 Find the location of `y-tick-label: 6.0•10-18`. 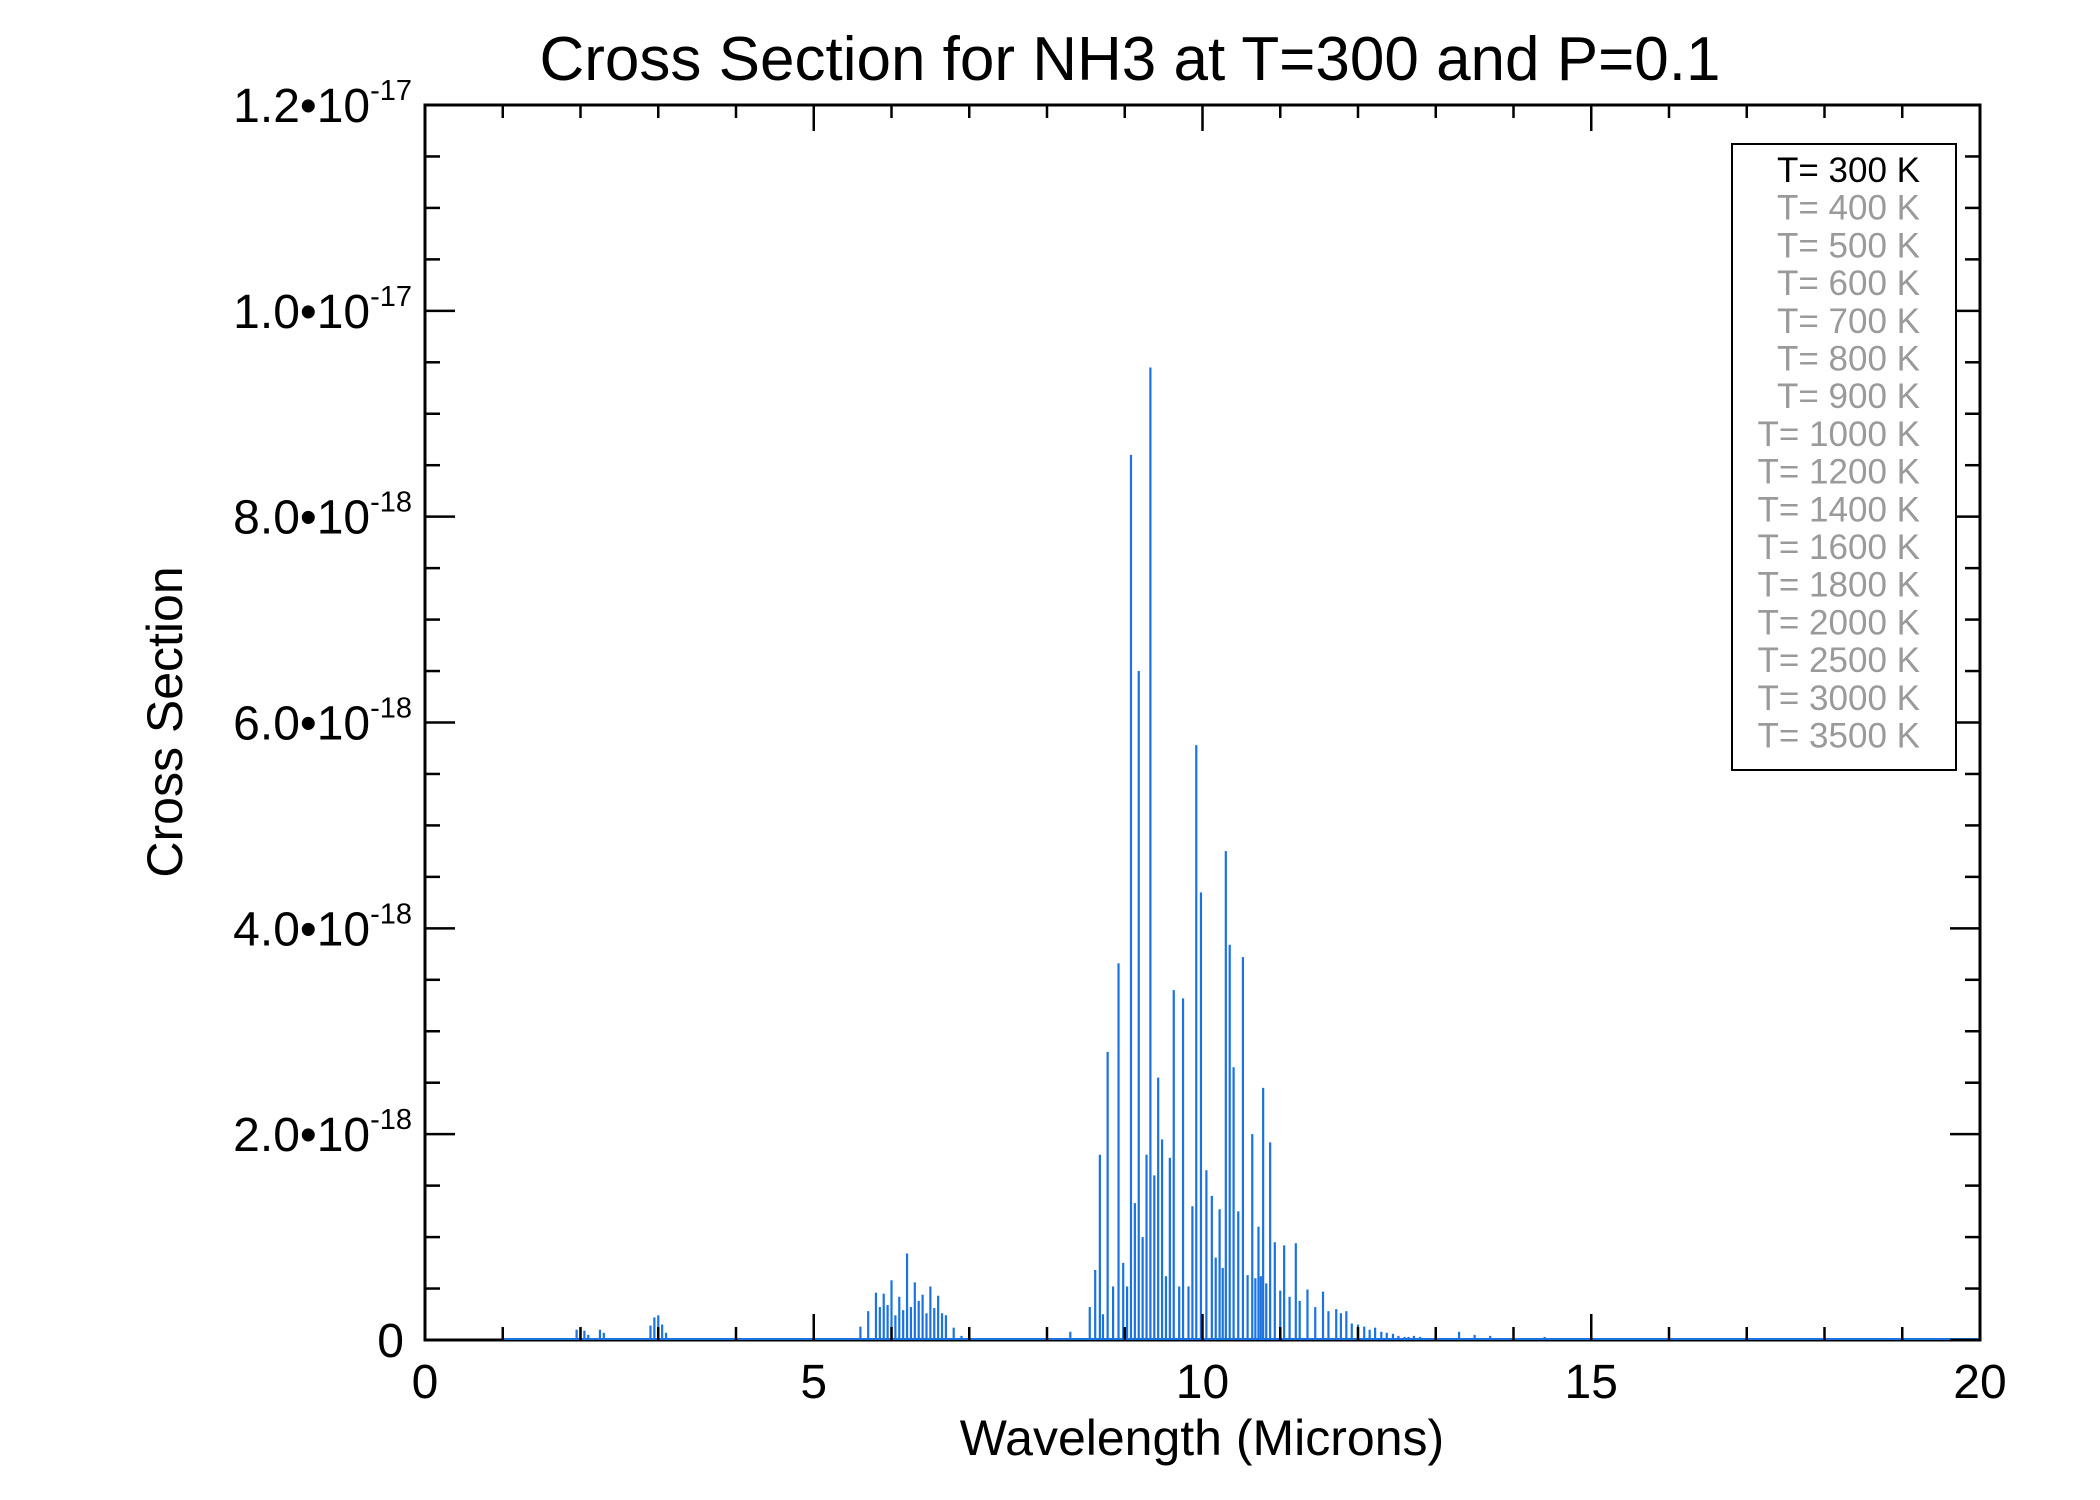

y-tick-label: 6.0•10-18 is located at coordinates (322, 722).